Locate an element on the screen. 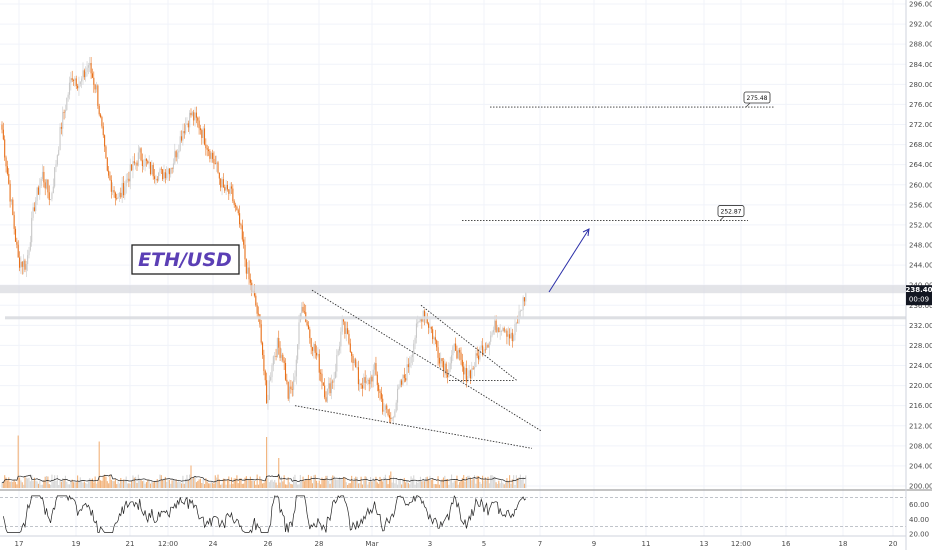 This screenshot has height=550, width=932. y-tick-label: 220.00 is located at coordinates (920, 386).